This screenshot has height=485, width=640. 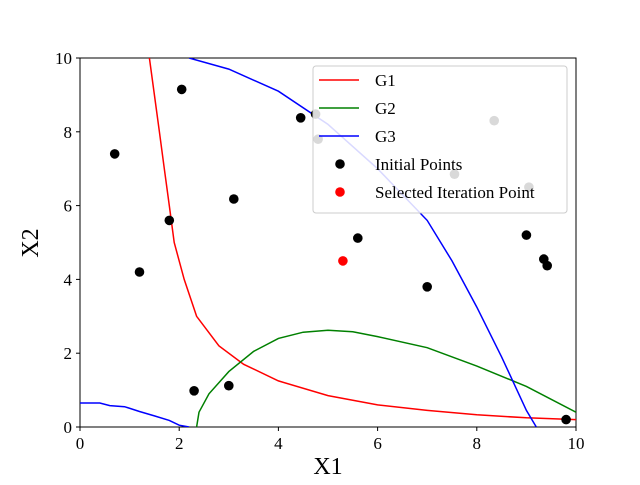 What do you see at coordinates (385, 378) in the screenshot?
I see `series-line-g2` at bounding box center [385, 378].